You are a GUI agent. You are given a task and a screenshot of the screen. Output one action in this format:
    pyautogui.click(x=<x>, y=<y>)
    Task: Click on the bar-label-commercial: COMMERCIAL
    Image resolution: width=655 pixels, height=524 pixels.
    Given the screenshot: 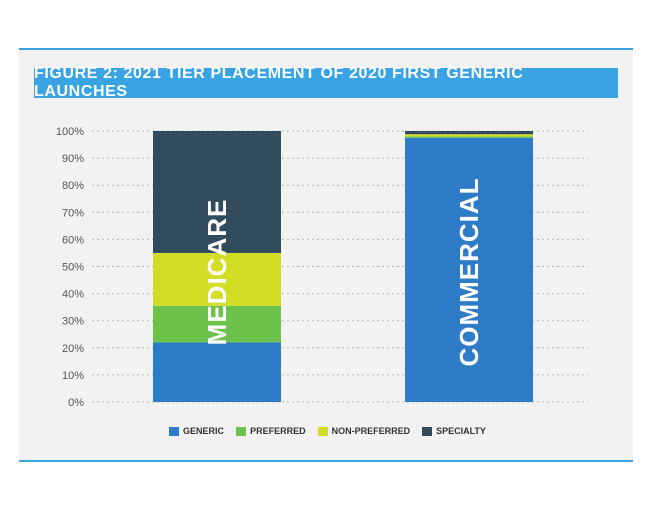 What is the action you would take?
    pyautogui.click(x=469, y=271)
    